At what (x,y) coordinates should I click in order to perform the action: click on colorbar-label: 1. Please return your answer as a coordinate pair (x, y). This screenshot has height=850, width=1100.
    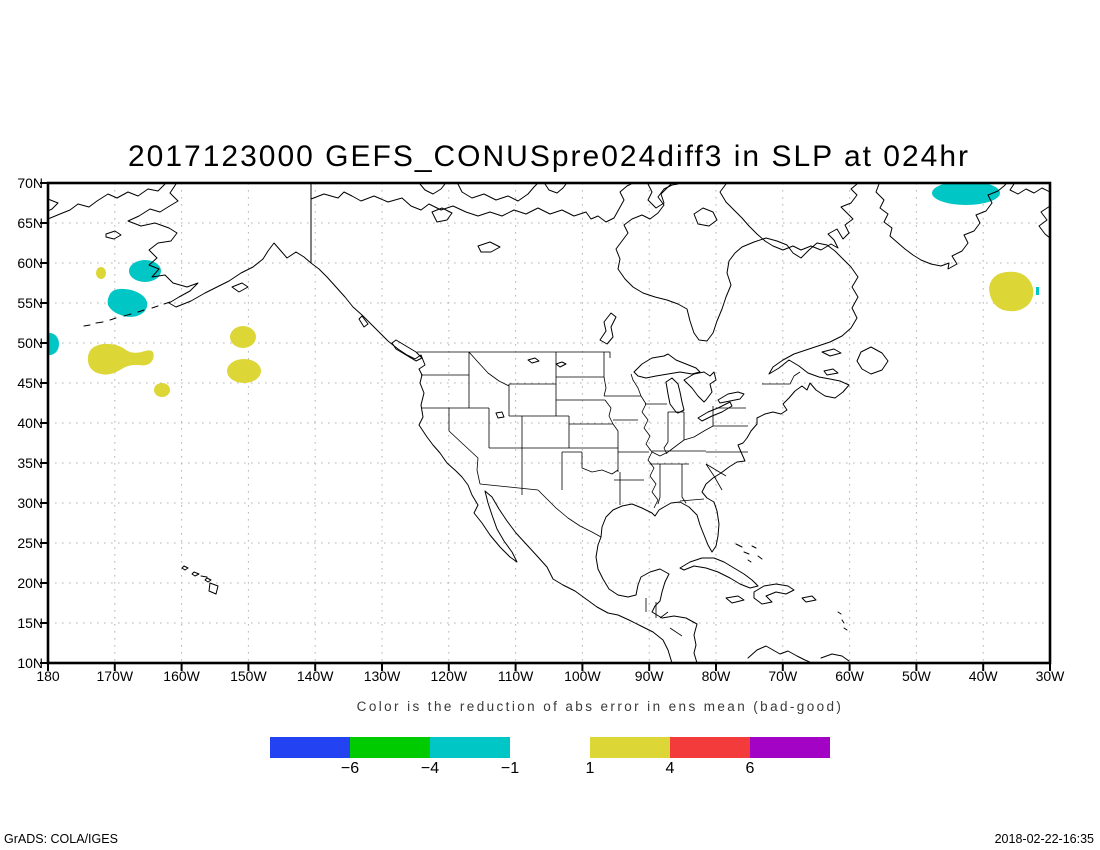
    Looking at the image, I should click on (590, 768).